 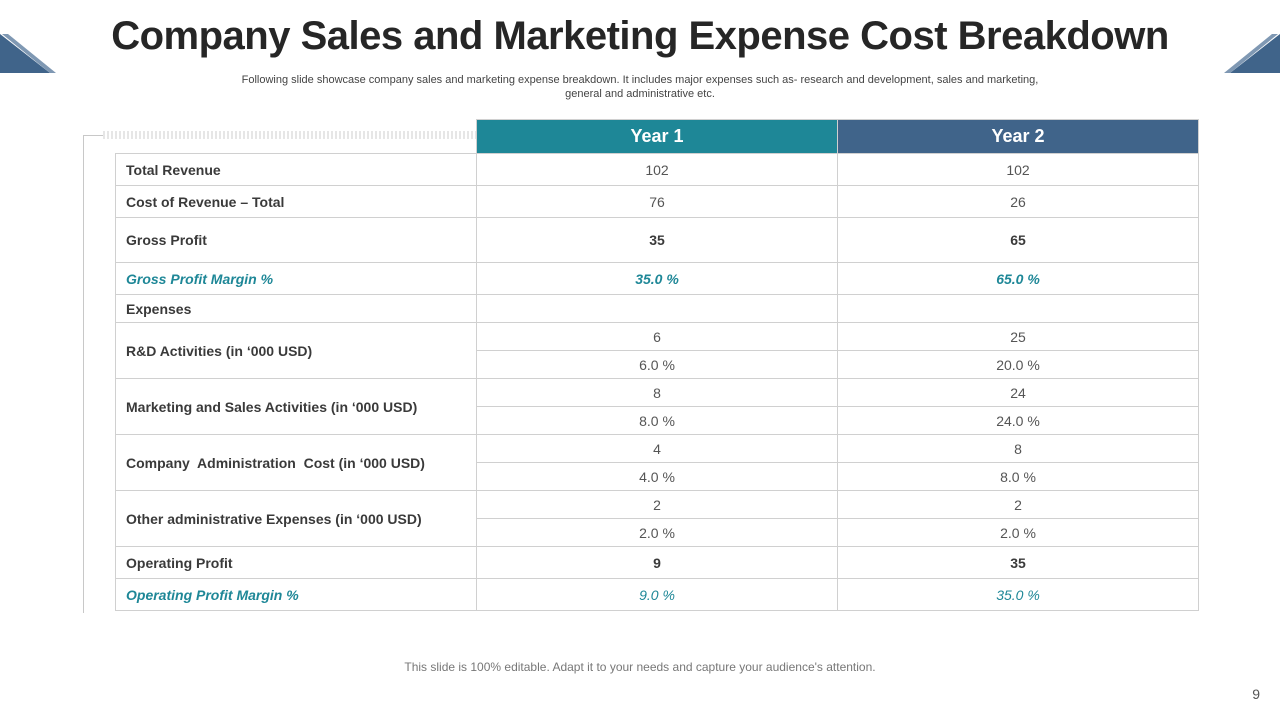 What do you see at coordinates (1018, 136) in the screenshot?
I see `header-year-2: Year 2` at bounding box center [1018, 136].